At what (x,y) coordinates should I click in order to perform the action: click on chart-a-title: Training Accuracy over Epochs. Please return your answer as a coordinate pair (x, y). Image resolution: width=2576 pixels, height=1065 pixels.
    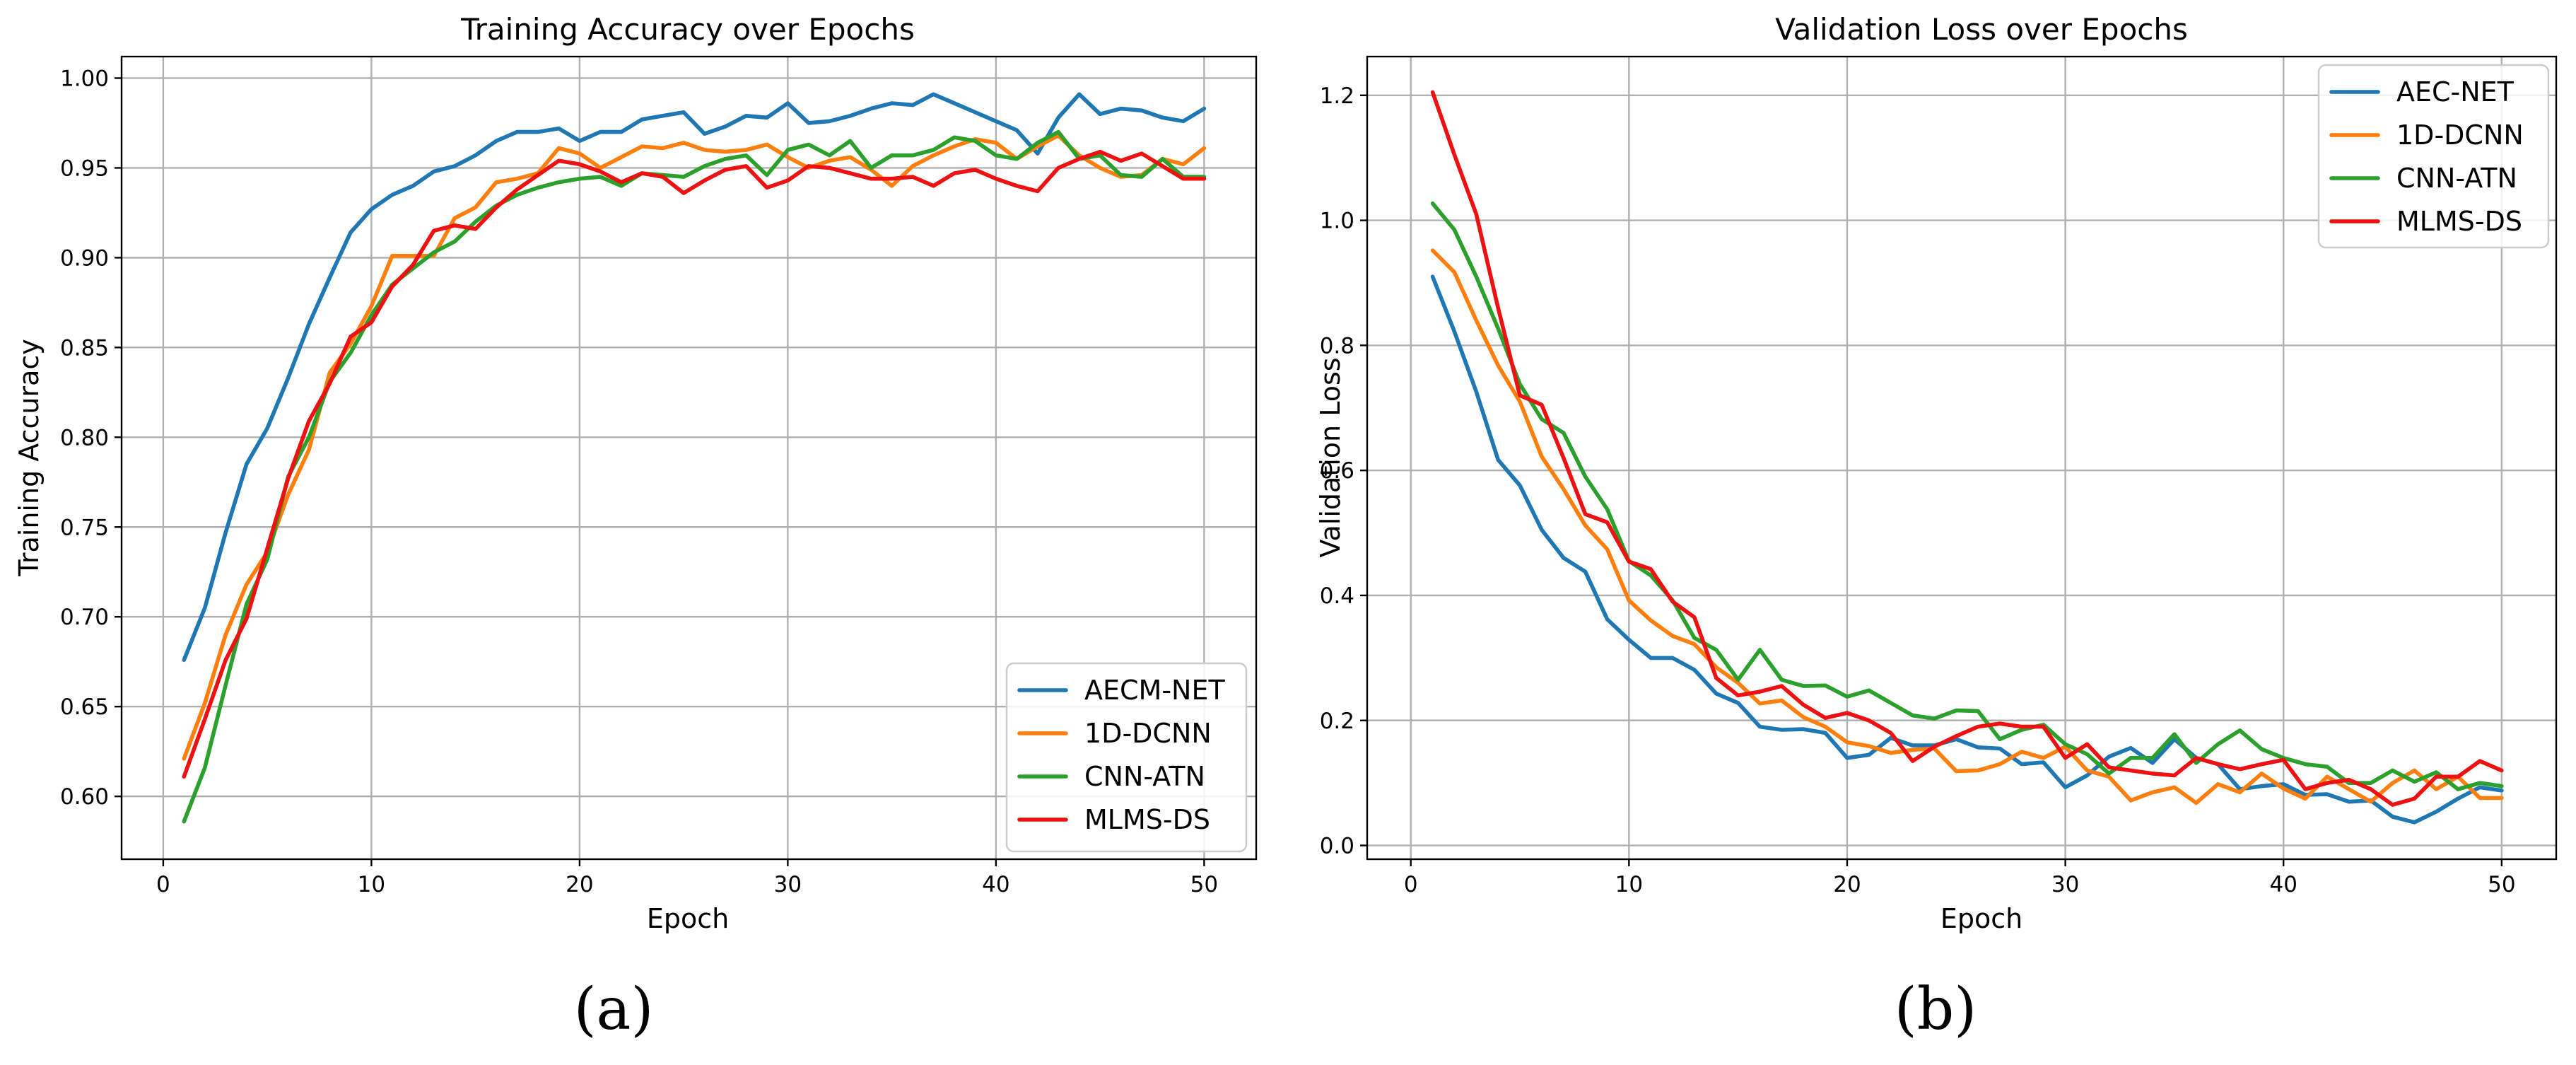
    Looking at the image, I should click on (688, 29).